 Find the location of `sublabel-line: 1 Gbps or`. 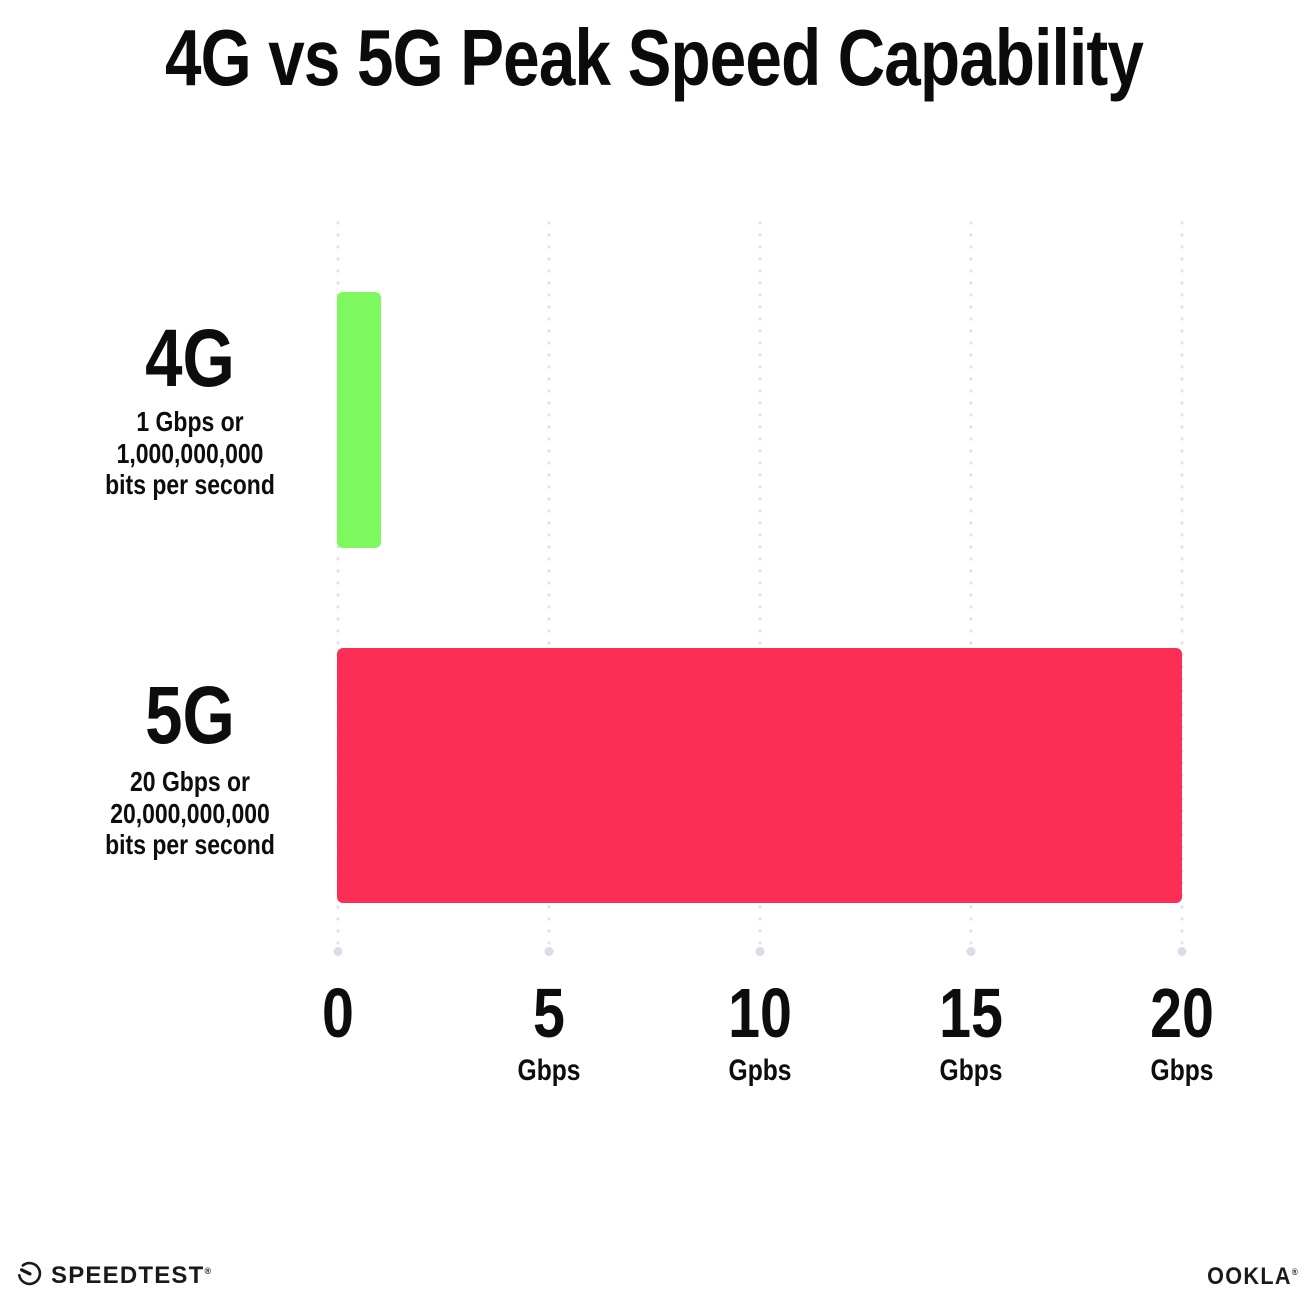

sublabel-line: 1 Gbps or is located at coordinates (190, 421).